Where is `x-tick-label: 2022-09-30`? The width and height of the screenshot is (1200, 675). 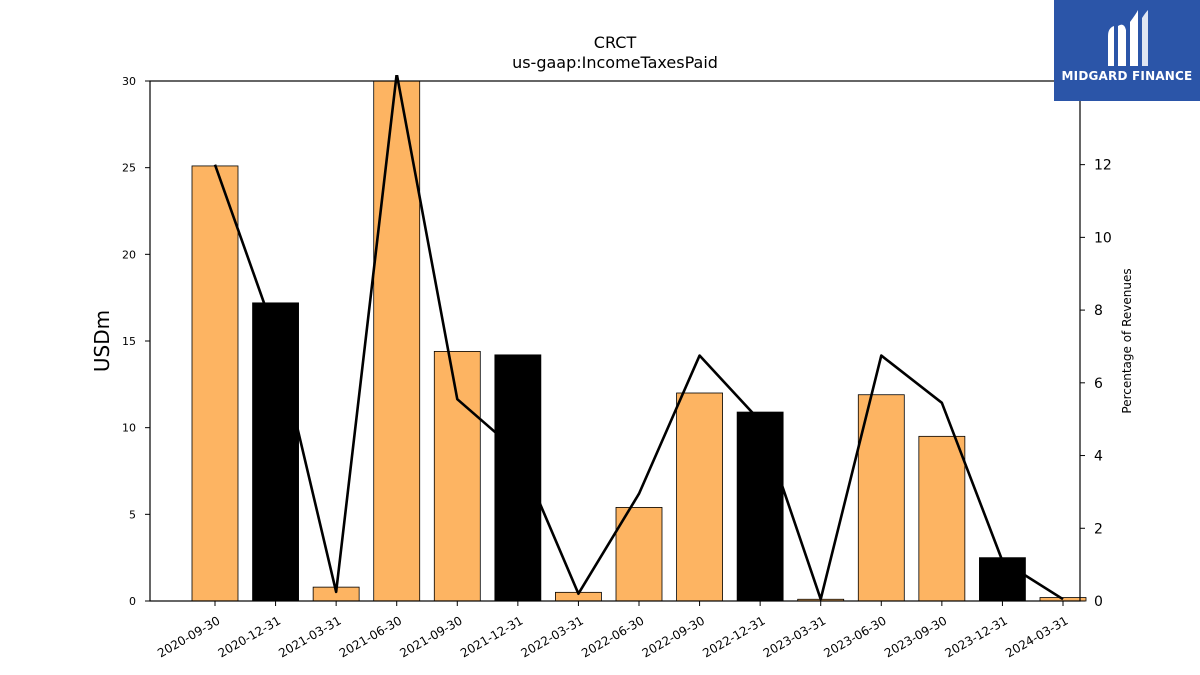 x-tick-label: 2022-09-30 is located at coordinates (673, 636).